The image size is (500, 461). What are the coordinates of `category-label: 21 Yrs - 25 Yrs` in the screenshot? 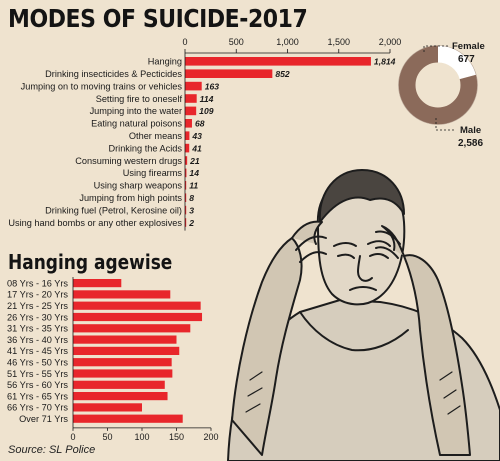 It's located at (37, 306).